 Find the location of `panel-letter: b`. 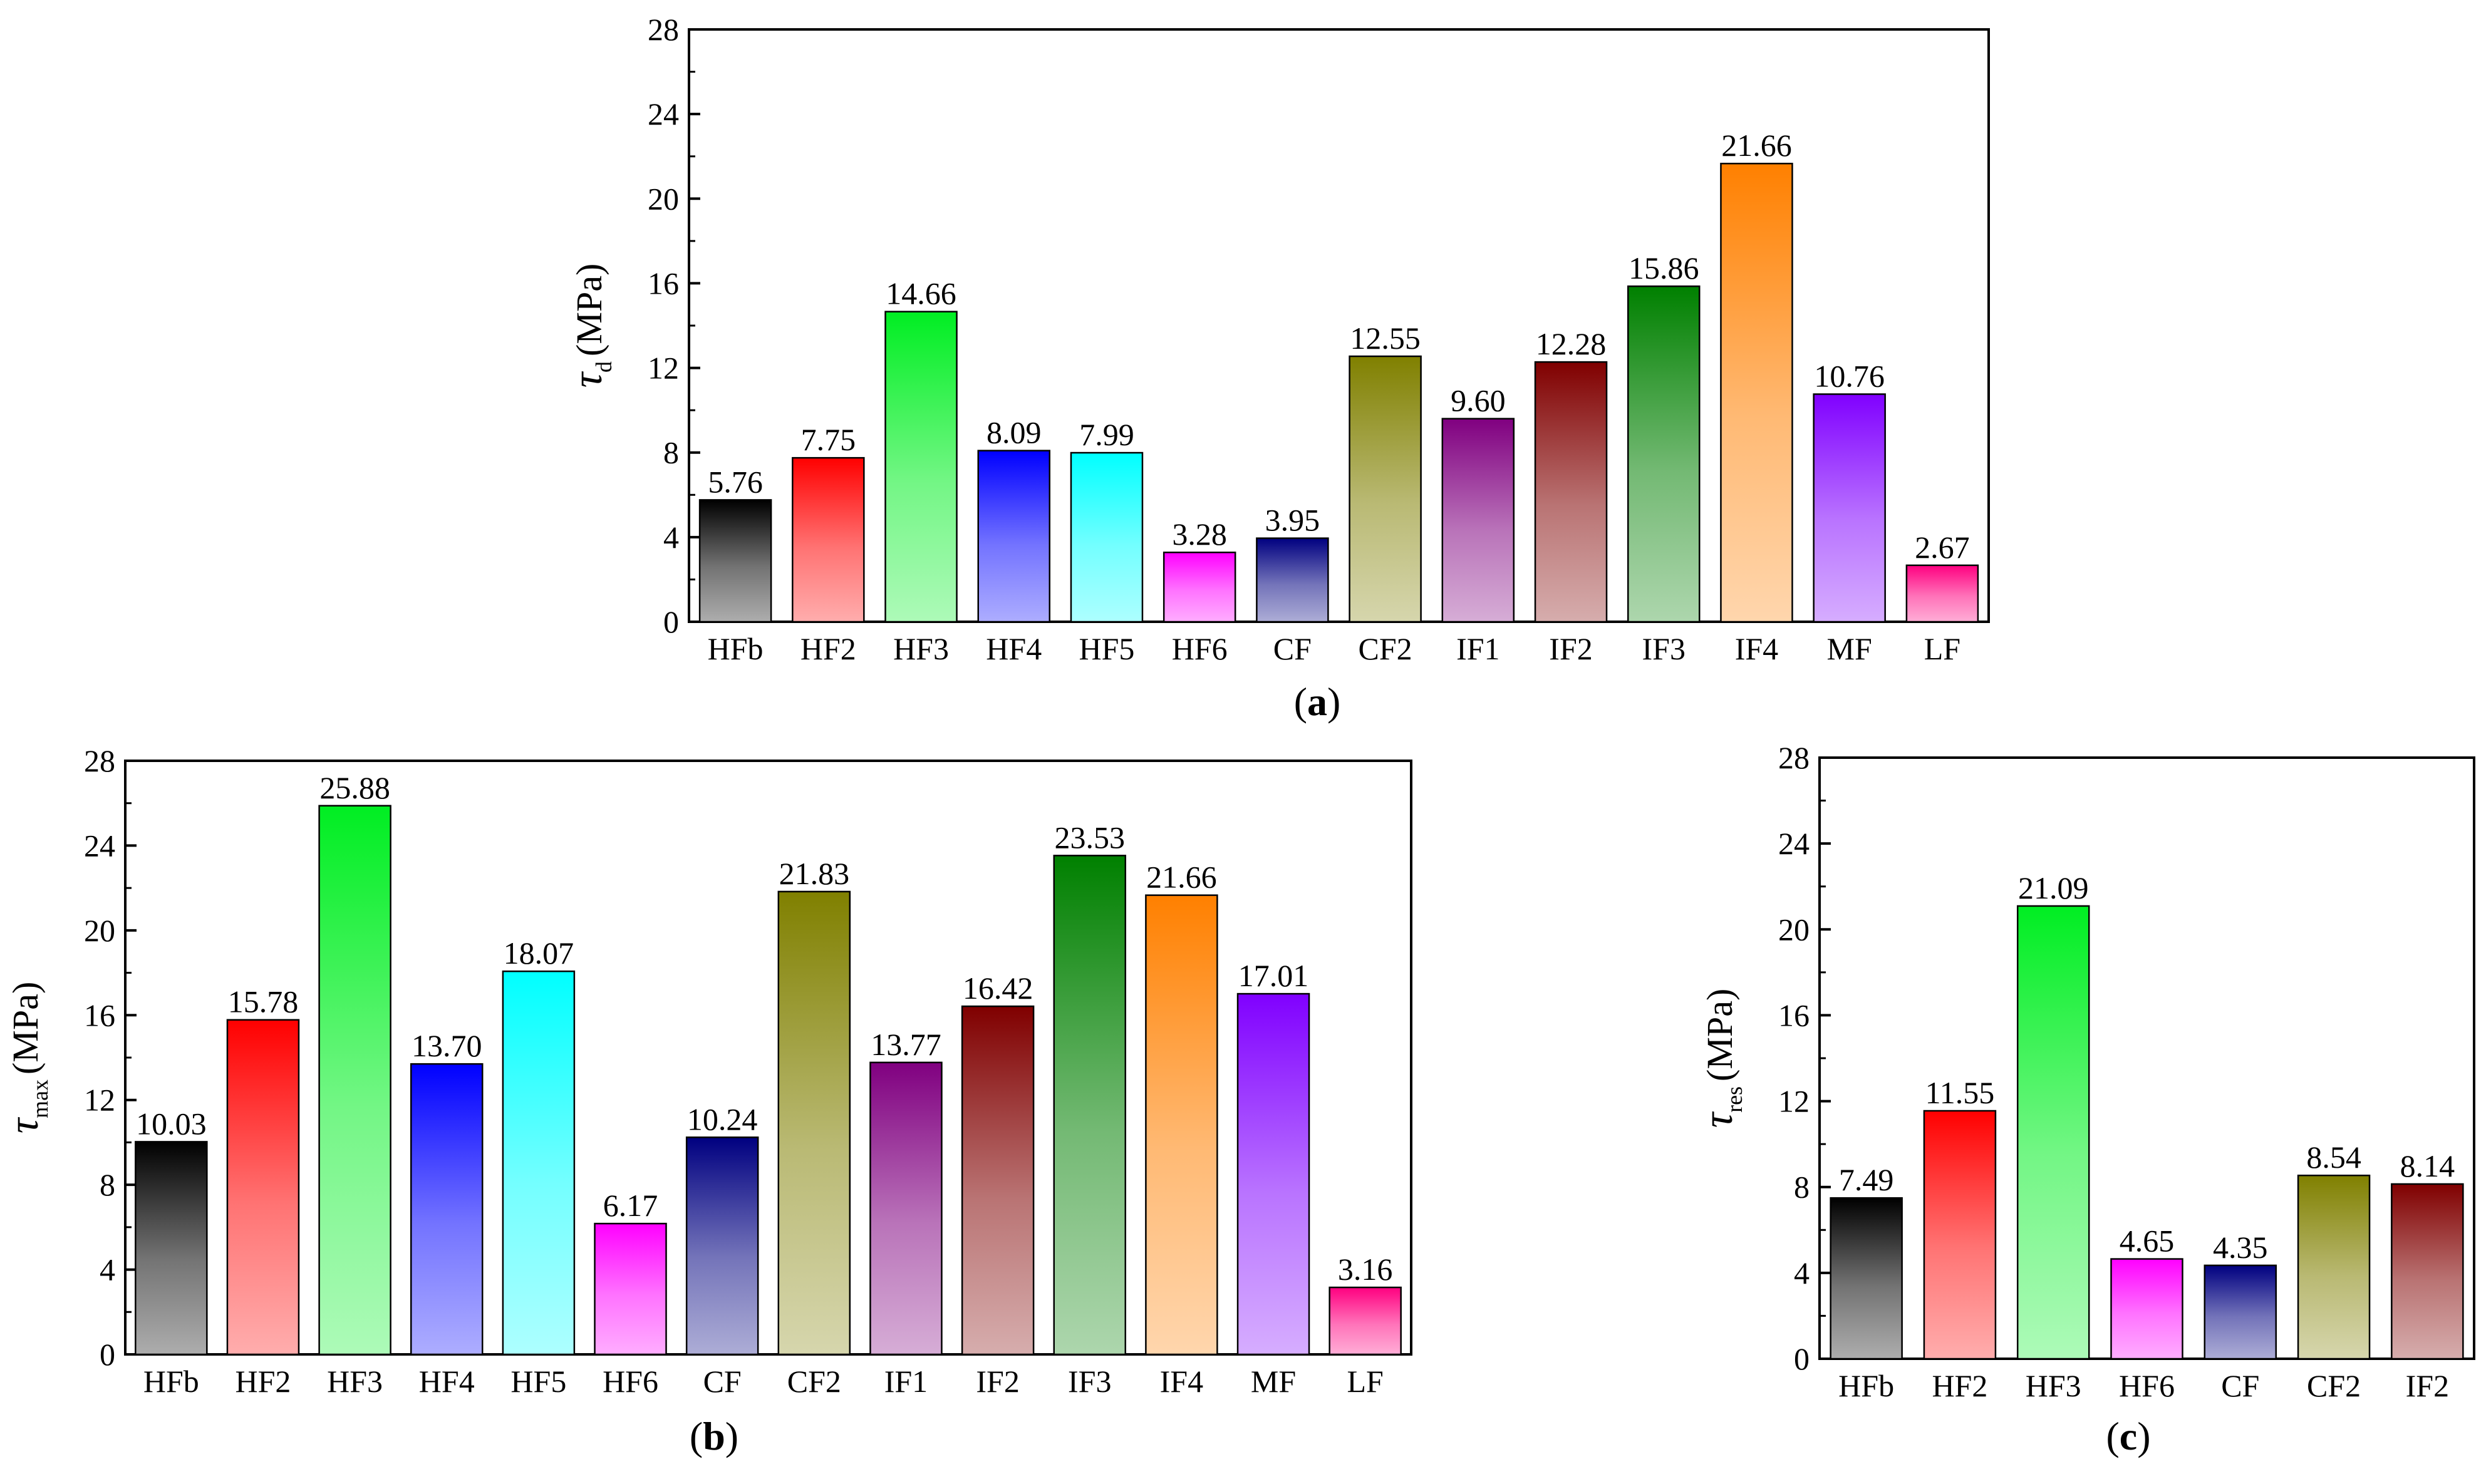

panel-letter: b is located at coordinates (714, 1436).